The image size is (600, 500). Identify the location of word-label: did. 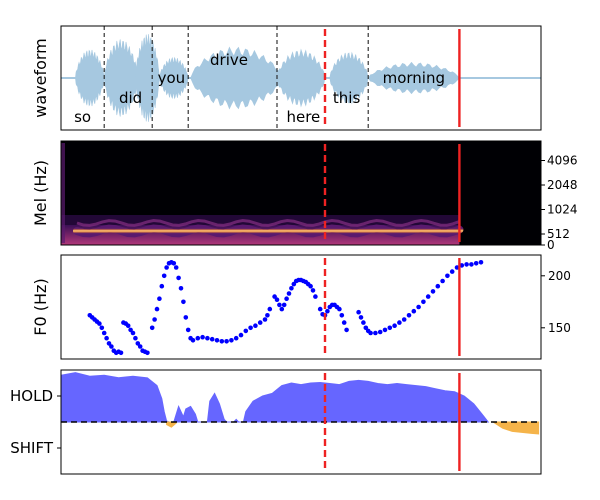
(130, 98).